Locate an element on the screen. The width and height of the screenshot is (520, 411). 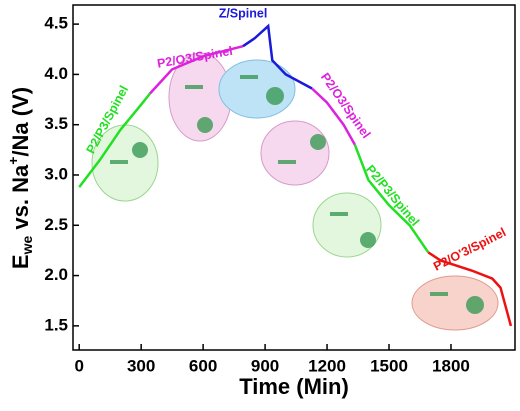
series-label: Z/Spinel is located at coordinates (243, 13).